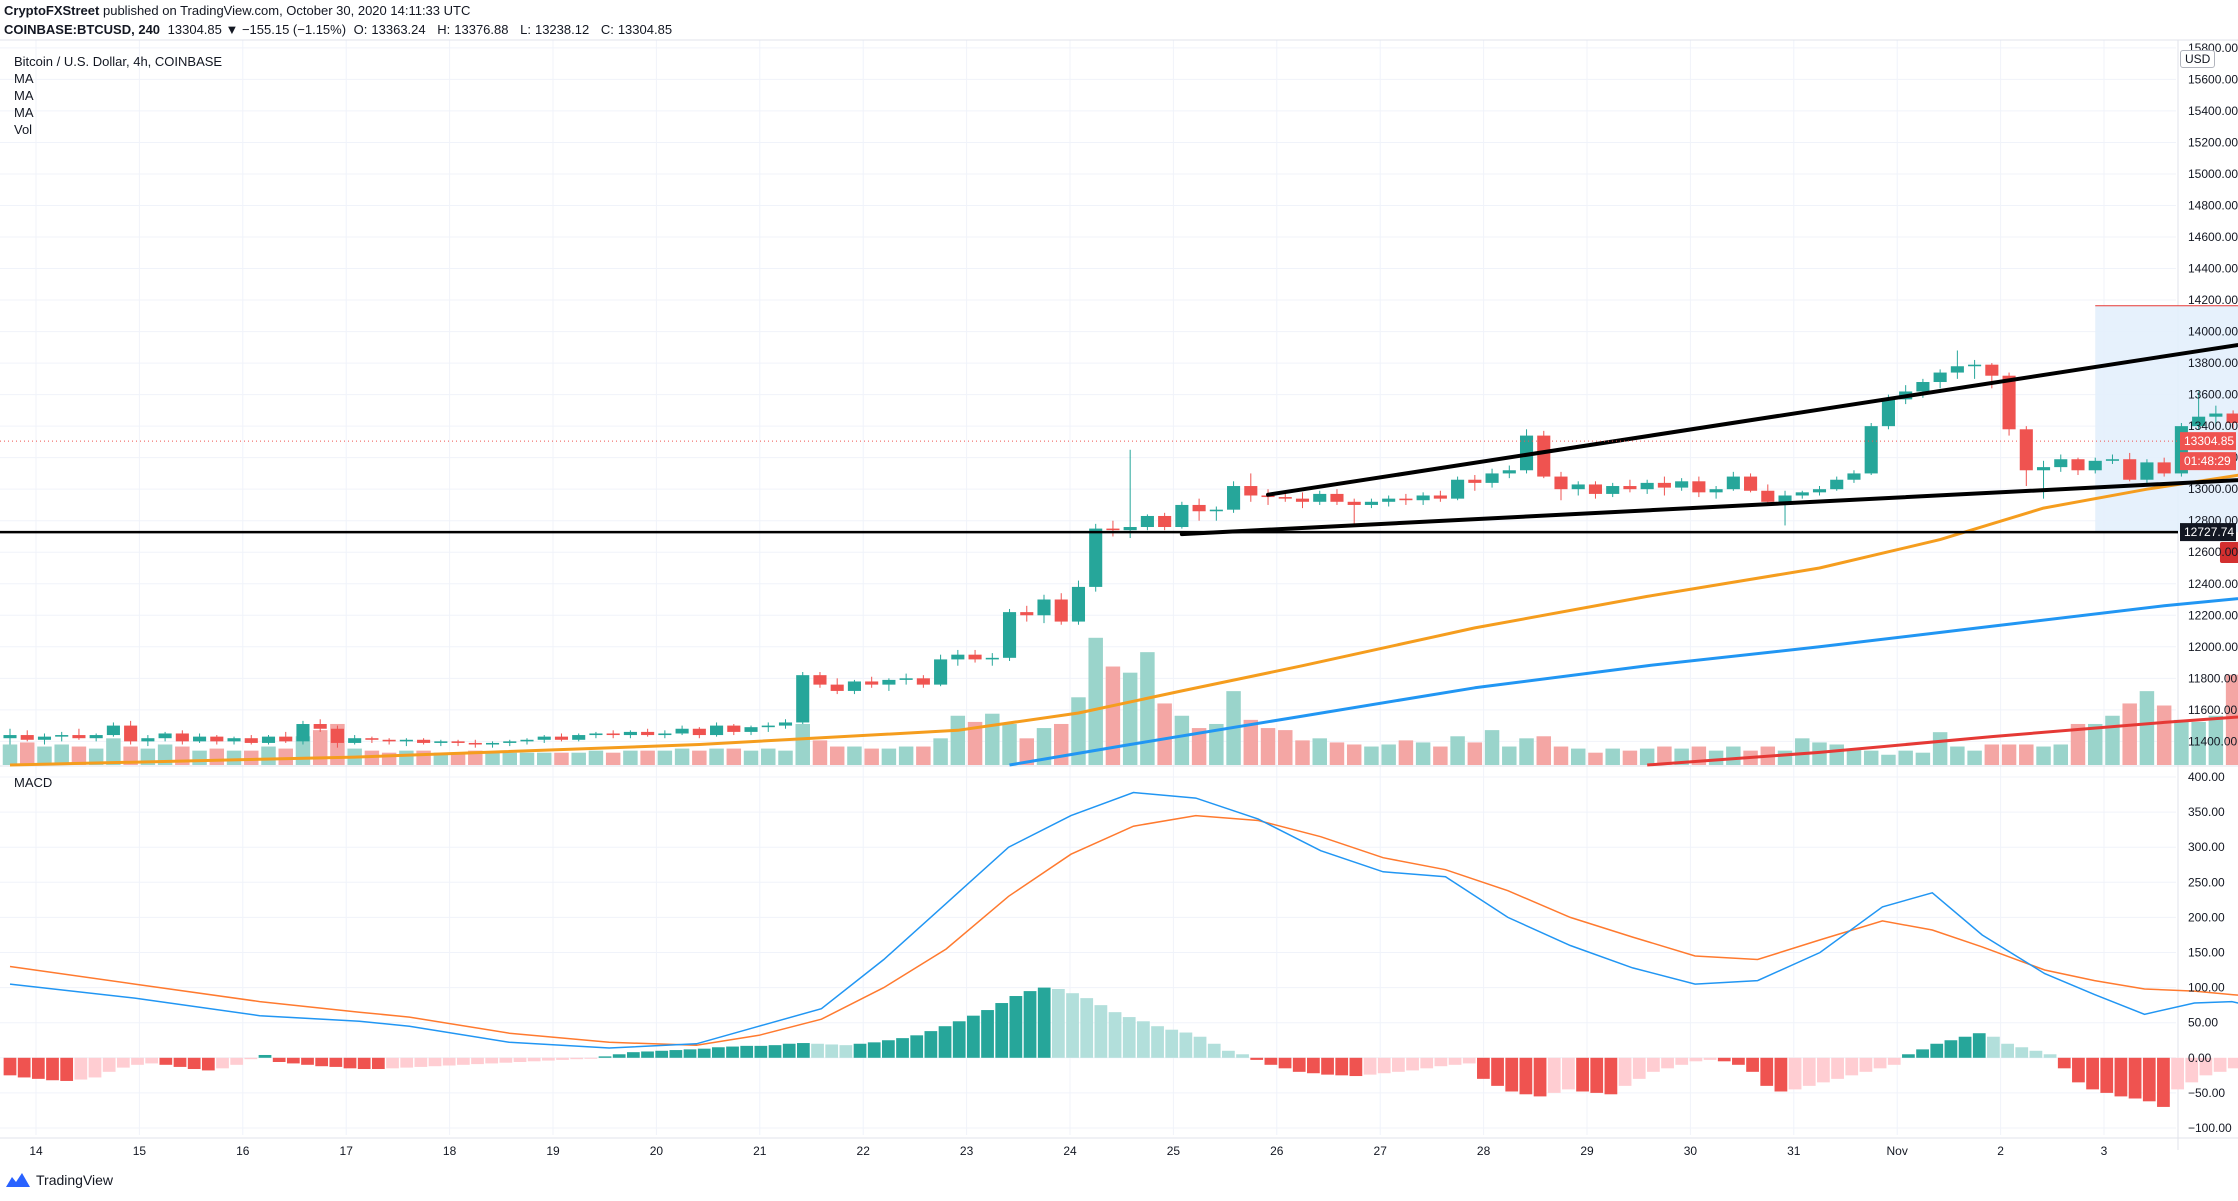  What do you see at coordinates (23, 129) in the screenshot?
I see `legend-vol: Vol` at bounding box center [23, 129].